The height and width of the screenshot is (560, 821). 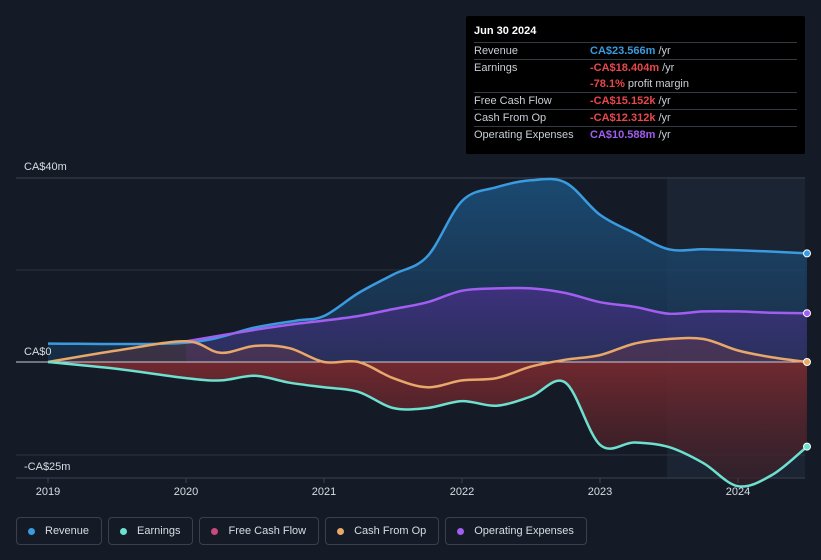 I want to click on tooltip-row-cfo: Cash From Op -CA$12.312k /yr, so click(x=635, y=117).